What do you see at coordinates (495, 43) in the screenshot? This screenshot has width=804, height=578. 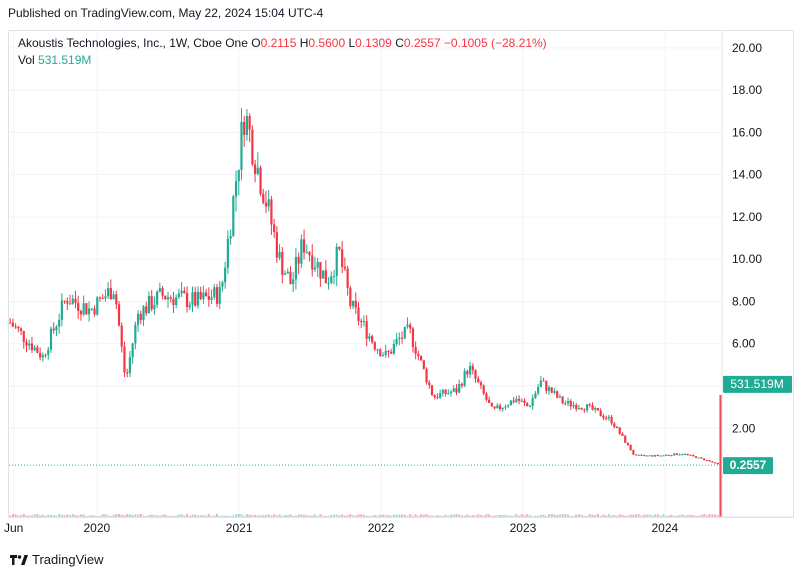 I see `change-value: −0.1005 (−28.21%)` at bounding box center [495, 43].